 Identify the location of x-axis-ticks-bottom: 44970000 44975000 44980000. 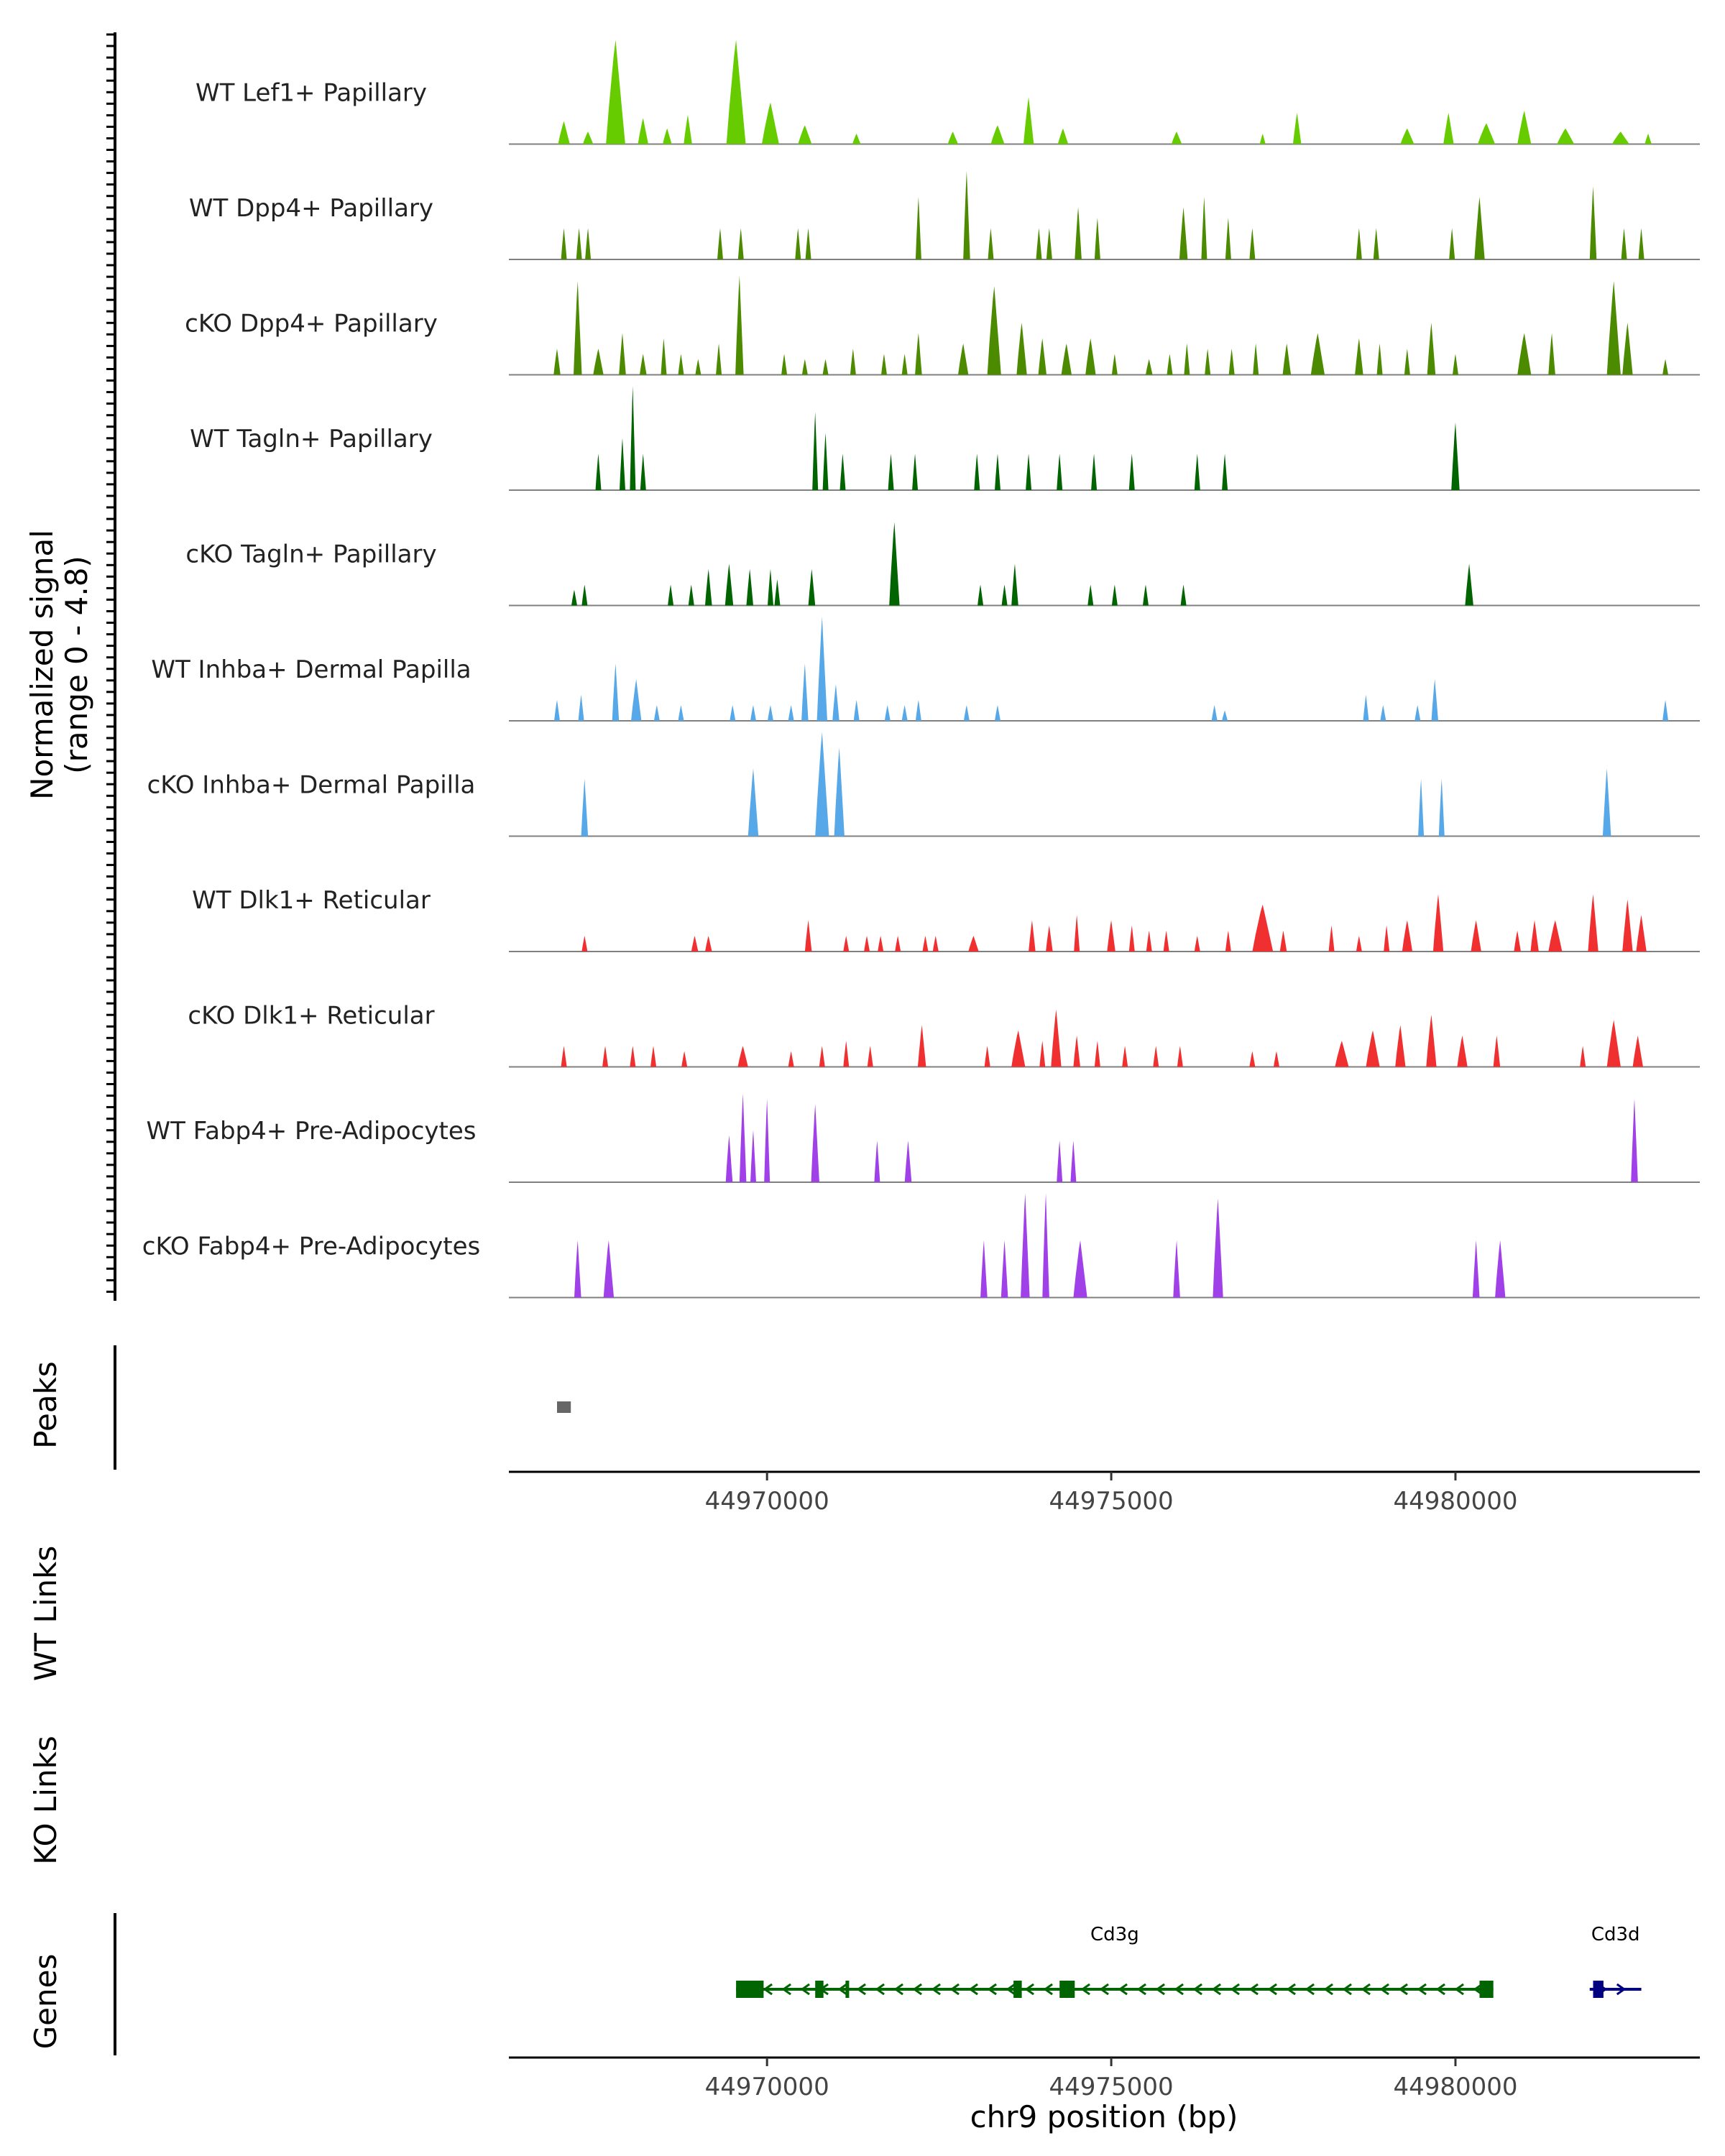
(1111, 2079).